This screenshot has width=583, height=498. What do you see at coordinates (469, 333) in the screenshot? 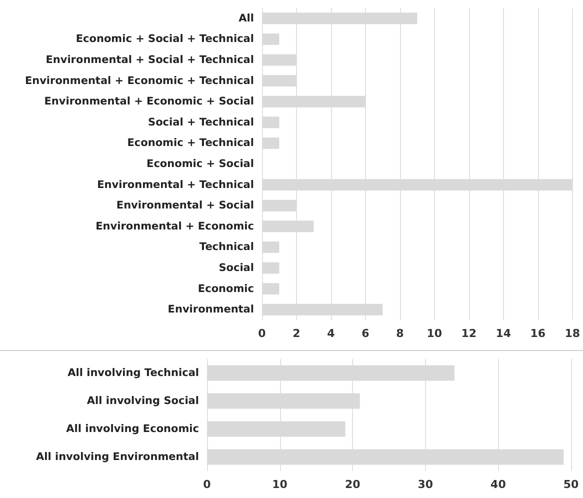
I see `x-tick-label: 12` at bounding box center [469, 333].